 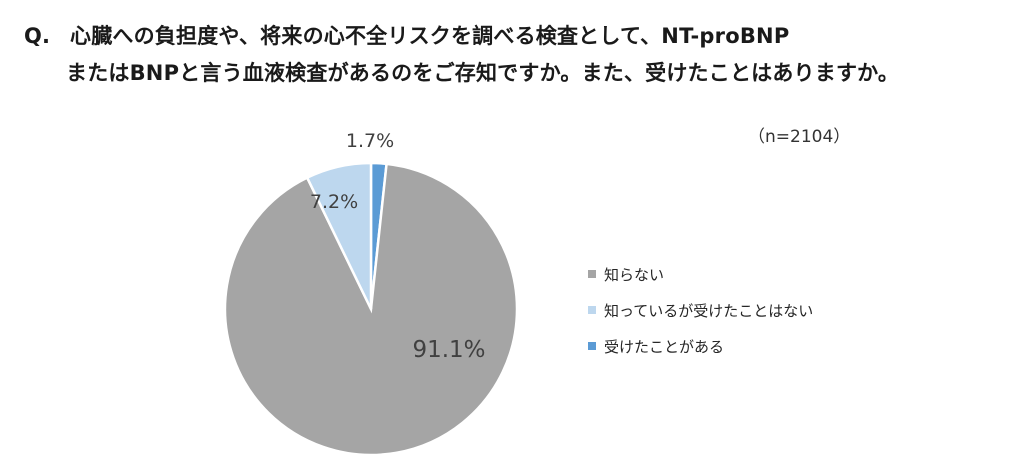 What do you see at coordinates (664, 346) in the screenshot?
I see `legend-label: 受けたことがある` at bounding box center [664, 346].